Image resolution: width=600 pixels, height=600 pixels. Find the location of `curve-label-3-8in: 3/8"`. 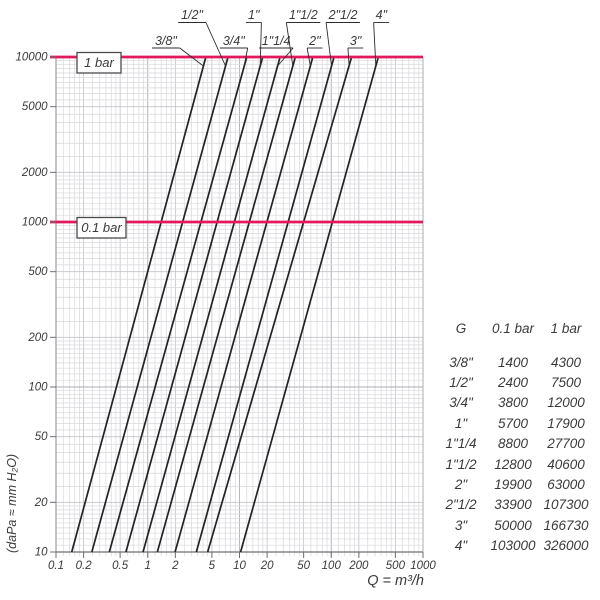

curve-label-3-8in: 3/8" is located at coordinates (166, 41).